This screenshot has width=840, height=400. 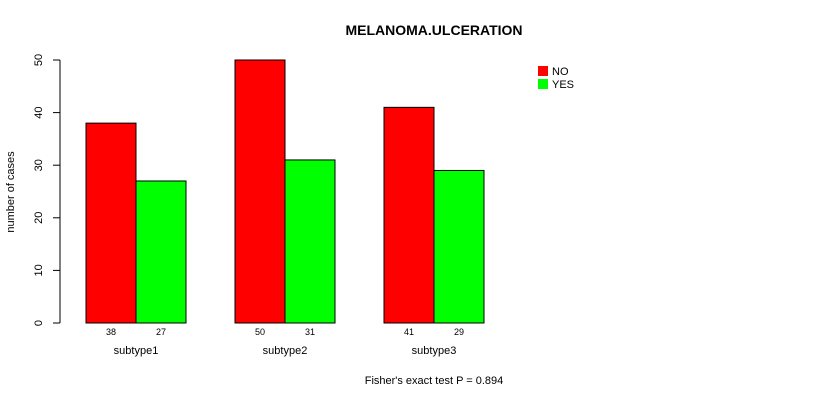 I want to click on bar-subtype2-yes, so click(x=310, y=241).